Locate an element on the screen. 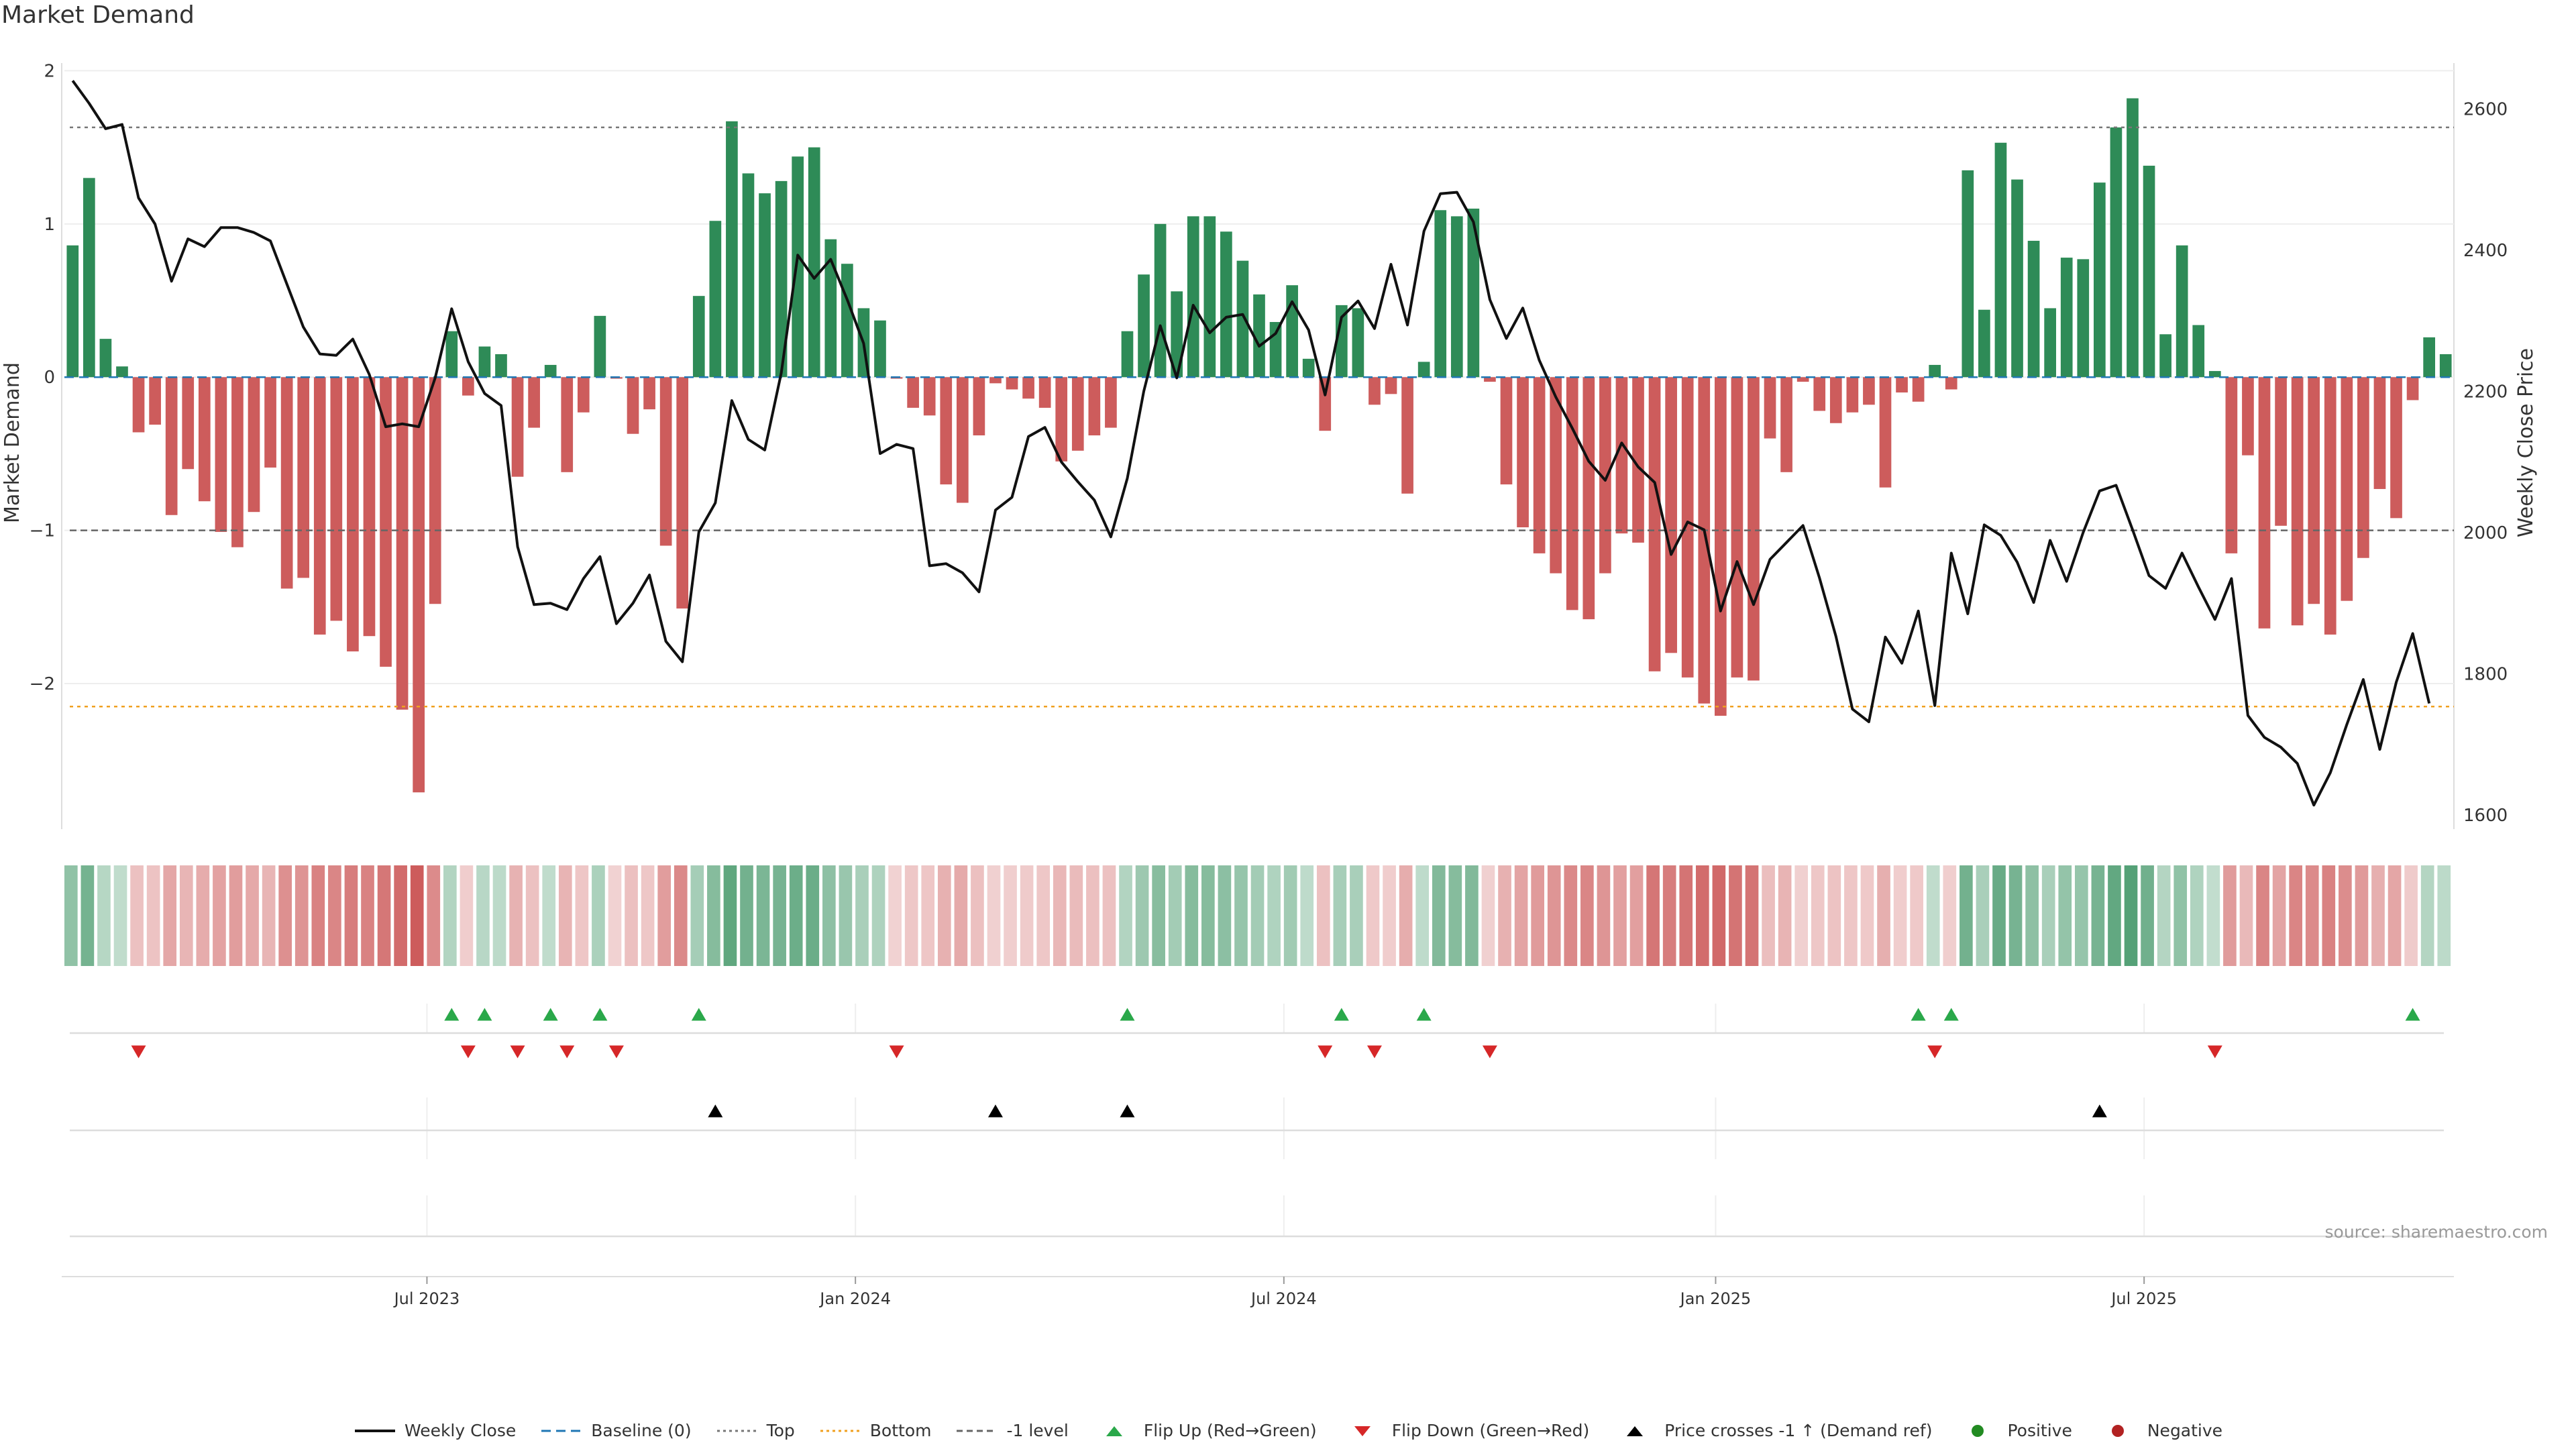 The height and width of the screenshot is (1449, 2576). legend-flip-up-icon is located at coordinates (1114, 1431).